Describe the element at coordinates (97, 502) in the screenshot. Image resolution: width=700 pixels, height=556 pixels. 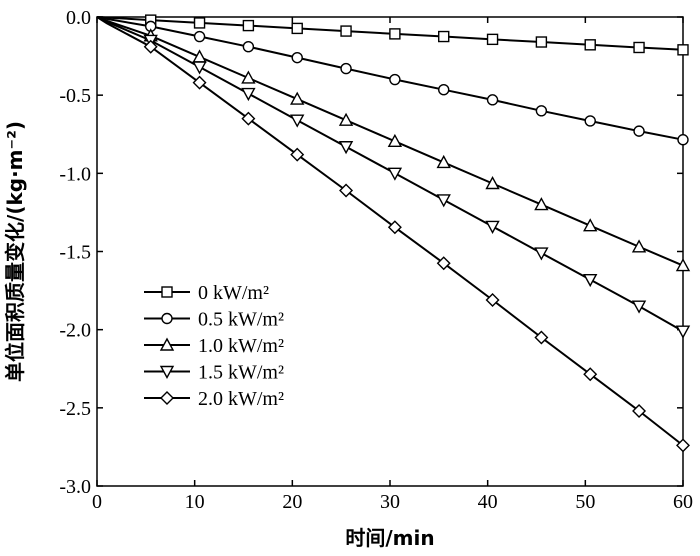
I see `x-tick-label: 0` at that location.